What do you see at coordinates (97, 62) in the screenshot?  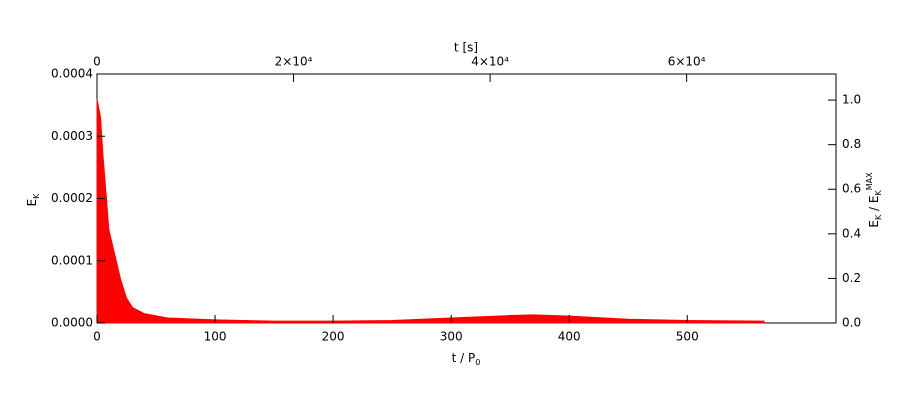 I see `x2-tick-label: 0` at bounding box center [97, 62].